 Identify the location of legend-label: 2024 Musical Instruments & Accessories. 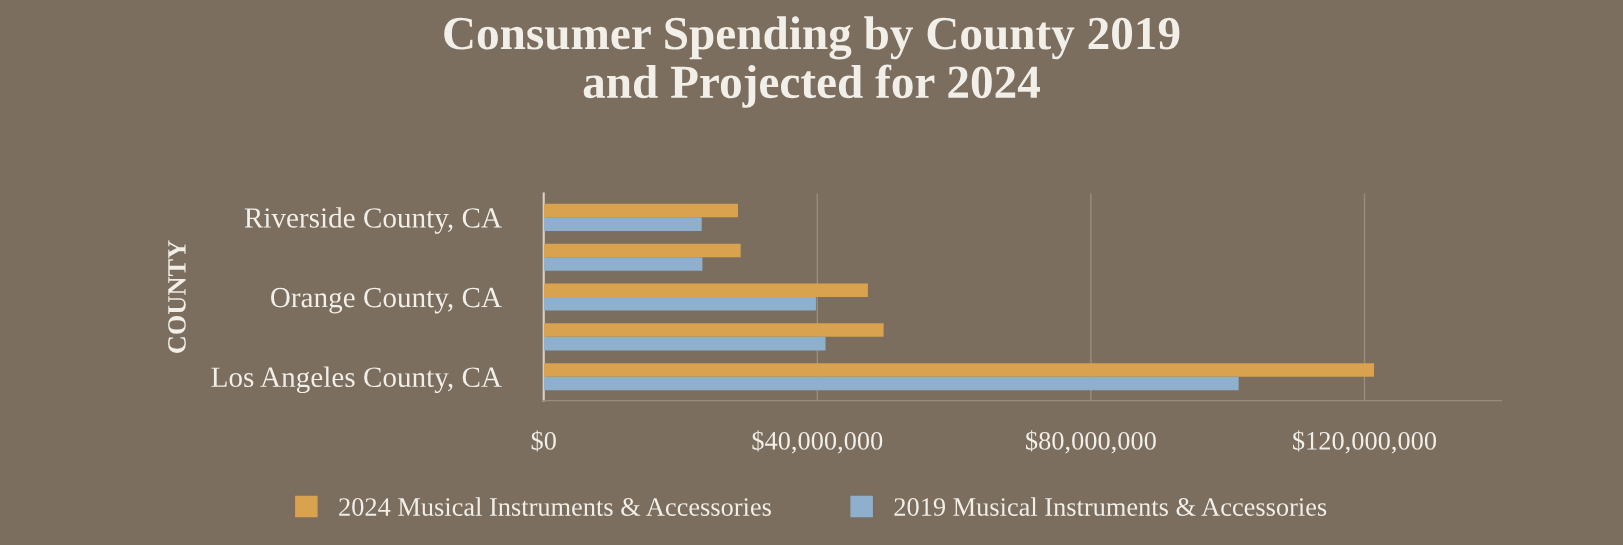
(555, 506).